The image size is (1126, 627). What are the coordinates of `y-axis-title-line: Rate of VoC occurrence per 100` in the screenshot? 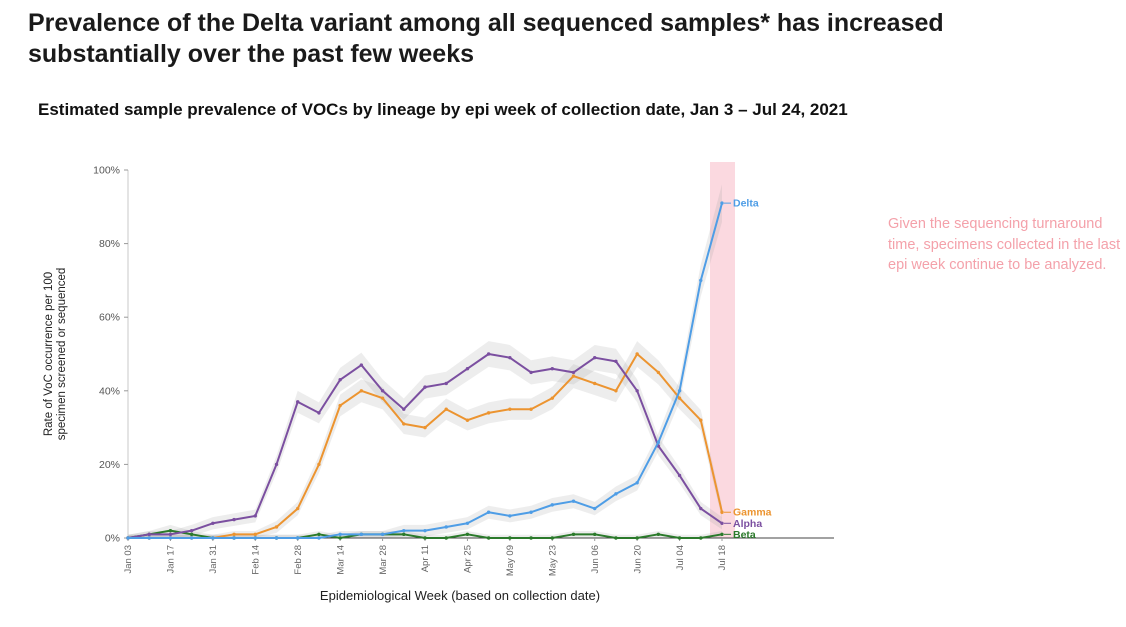 It's located at (49, 354).